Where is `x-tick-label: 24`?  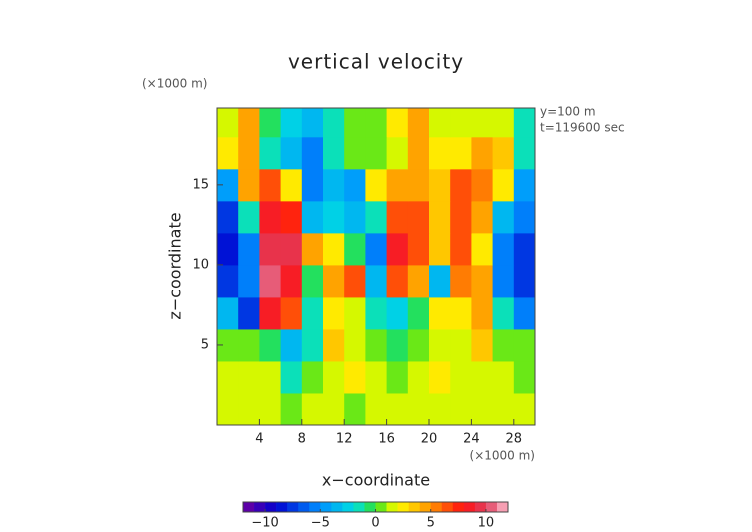 x-tick-label: 24 is located at coordinates (471, 439).